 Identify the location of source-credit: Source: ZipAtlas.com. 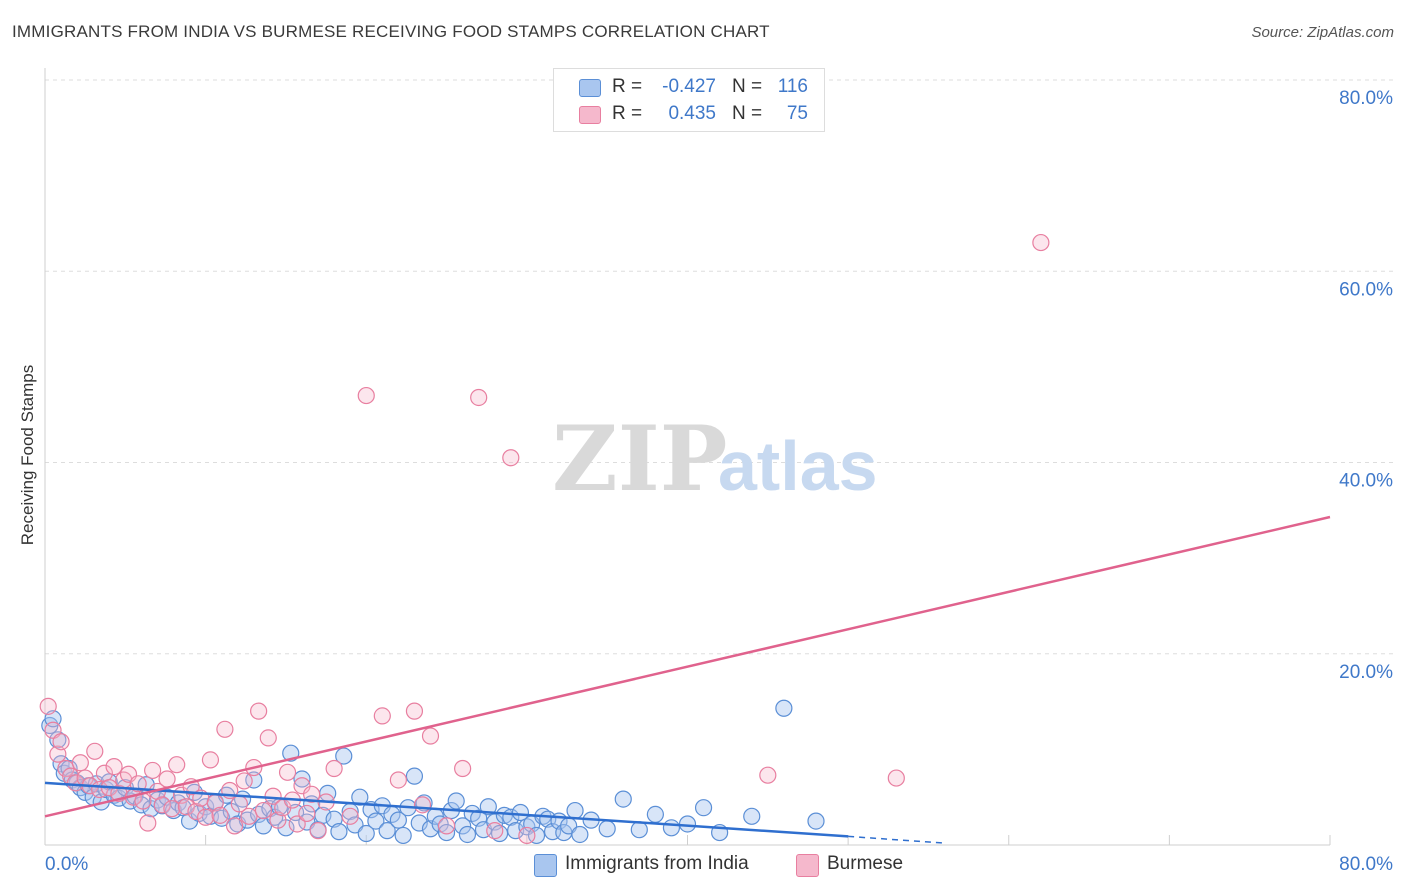
(1322, 32).